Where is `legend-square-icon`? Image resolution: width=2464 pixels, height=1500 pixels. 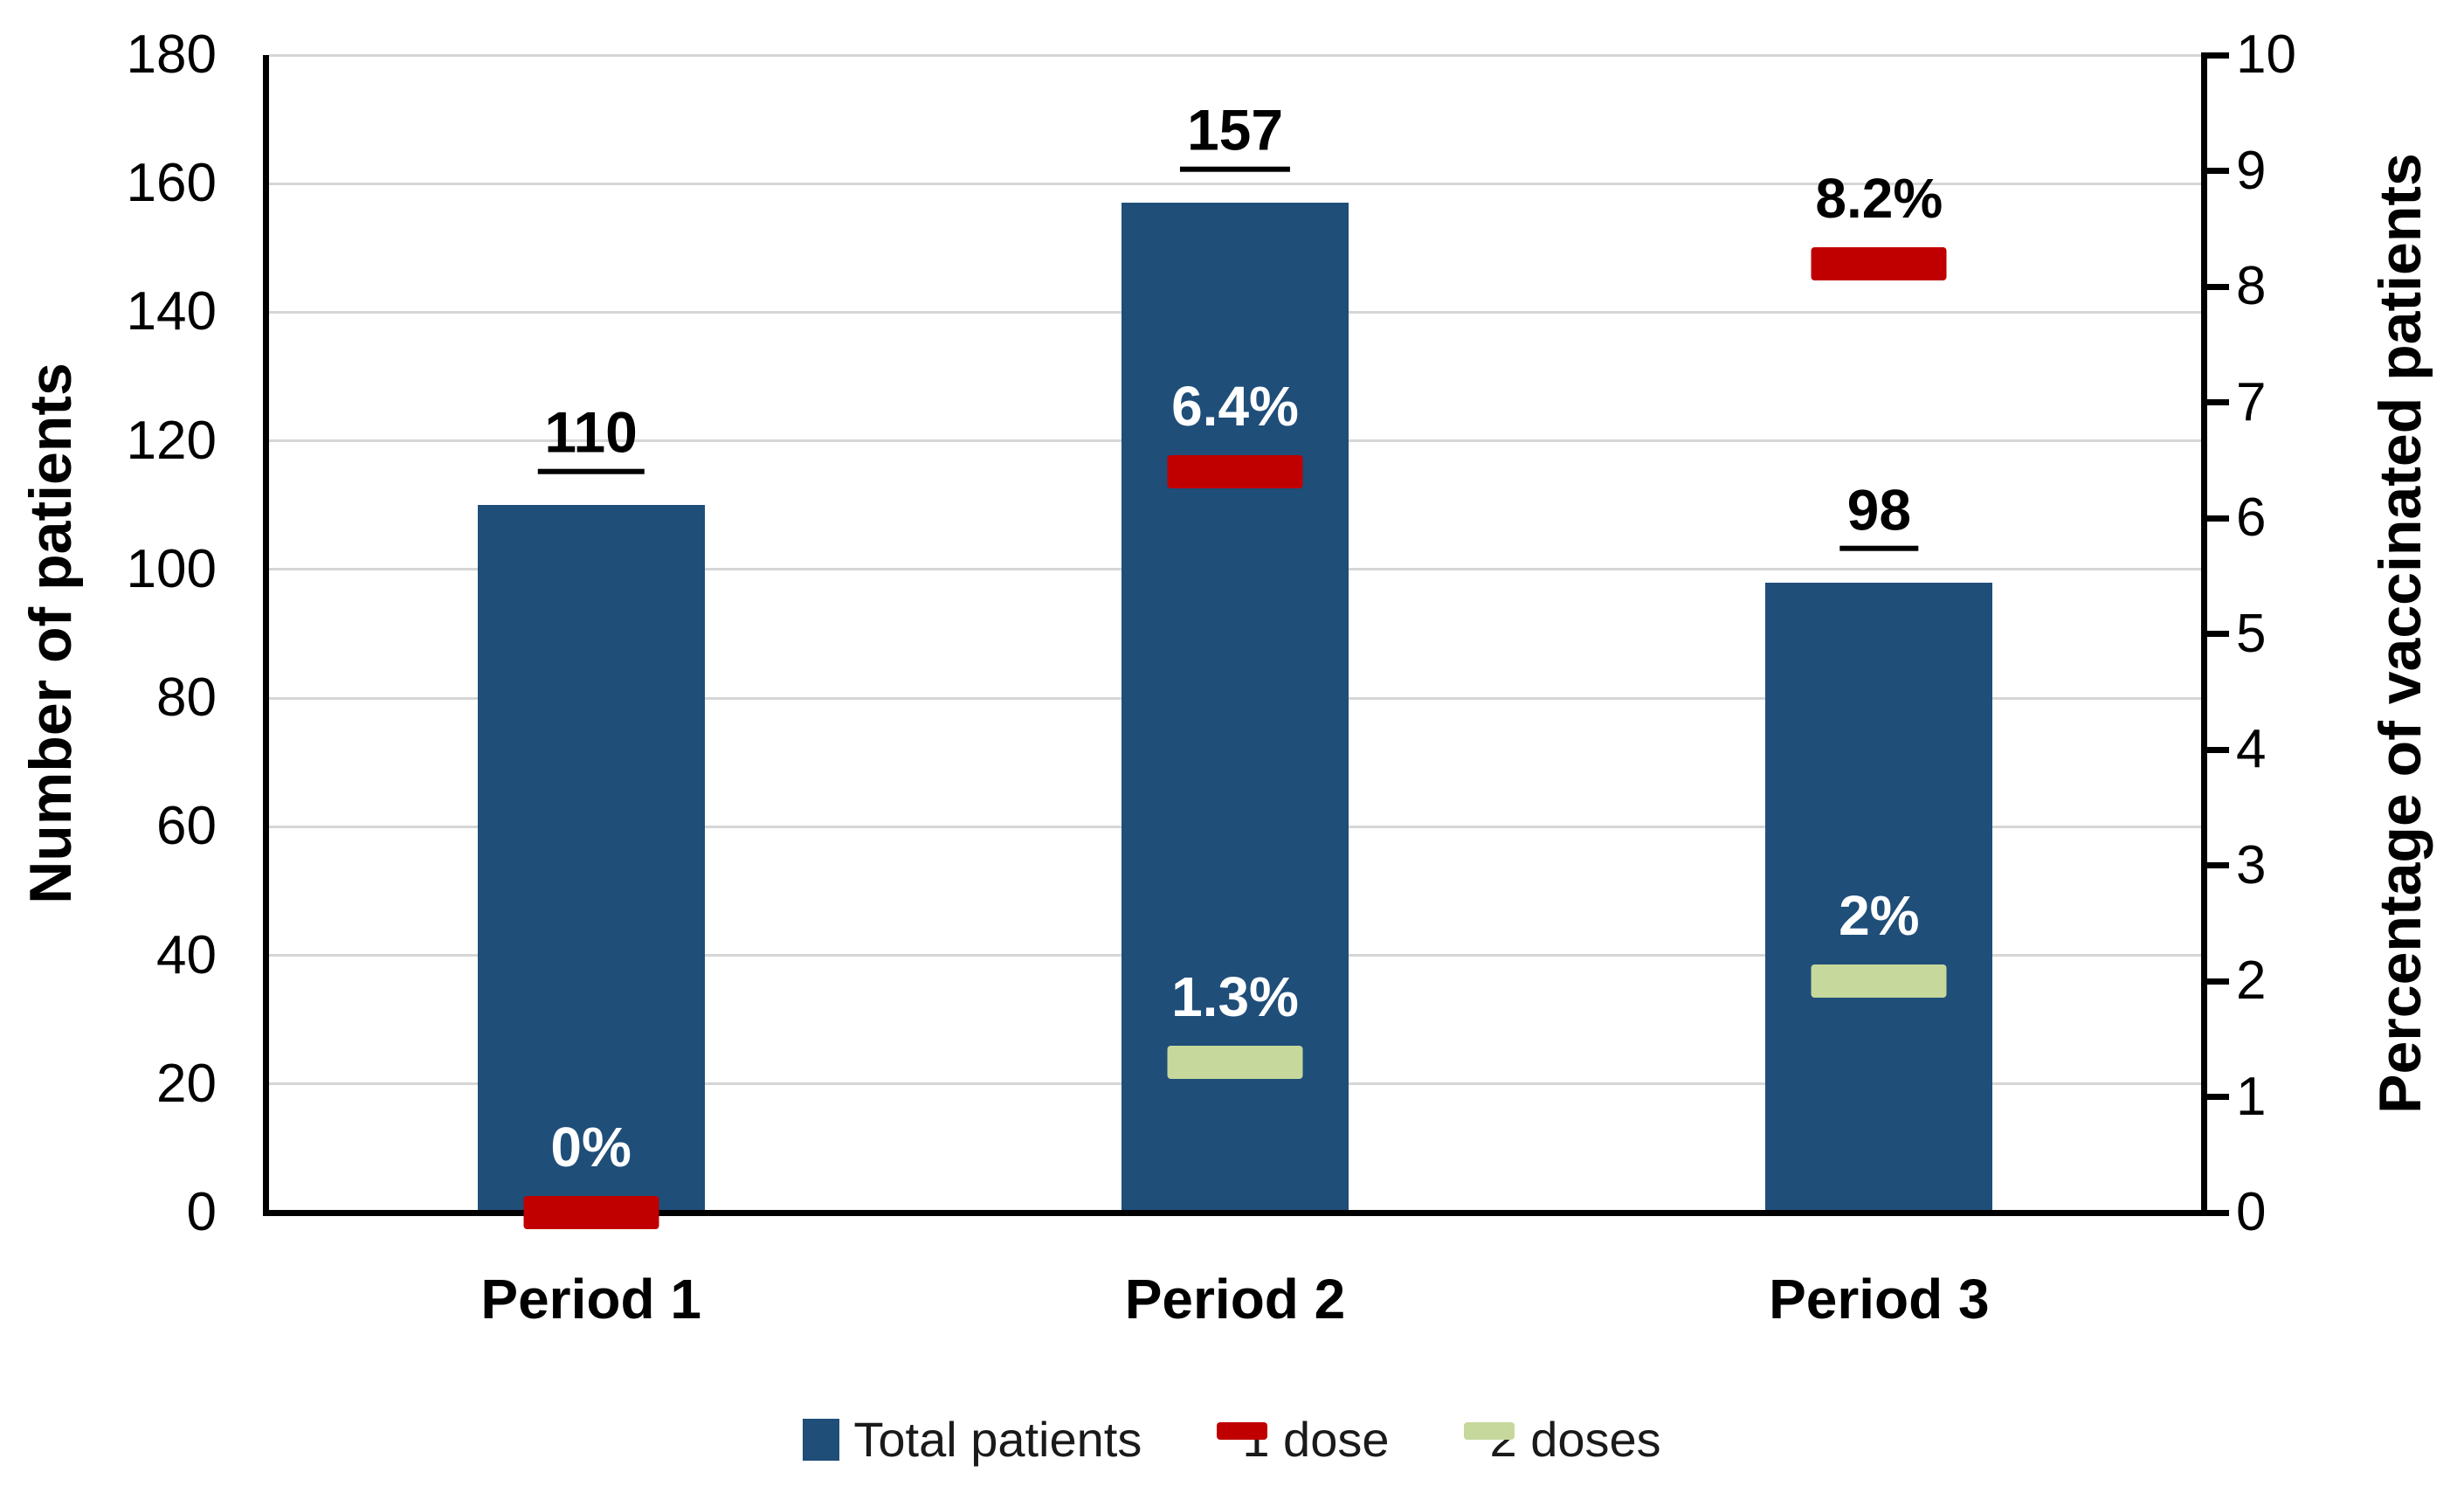
legend-square-icon is located at coordinates (821, 1439).